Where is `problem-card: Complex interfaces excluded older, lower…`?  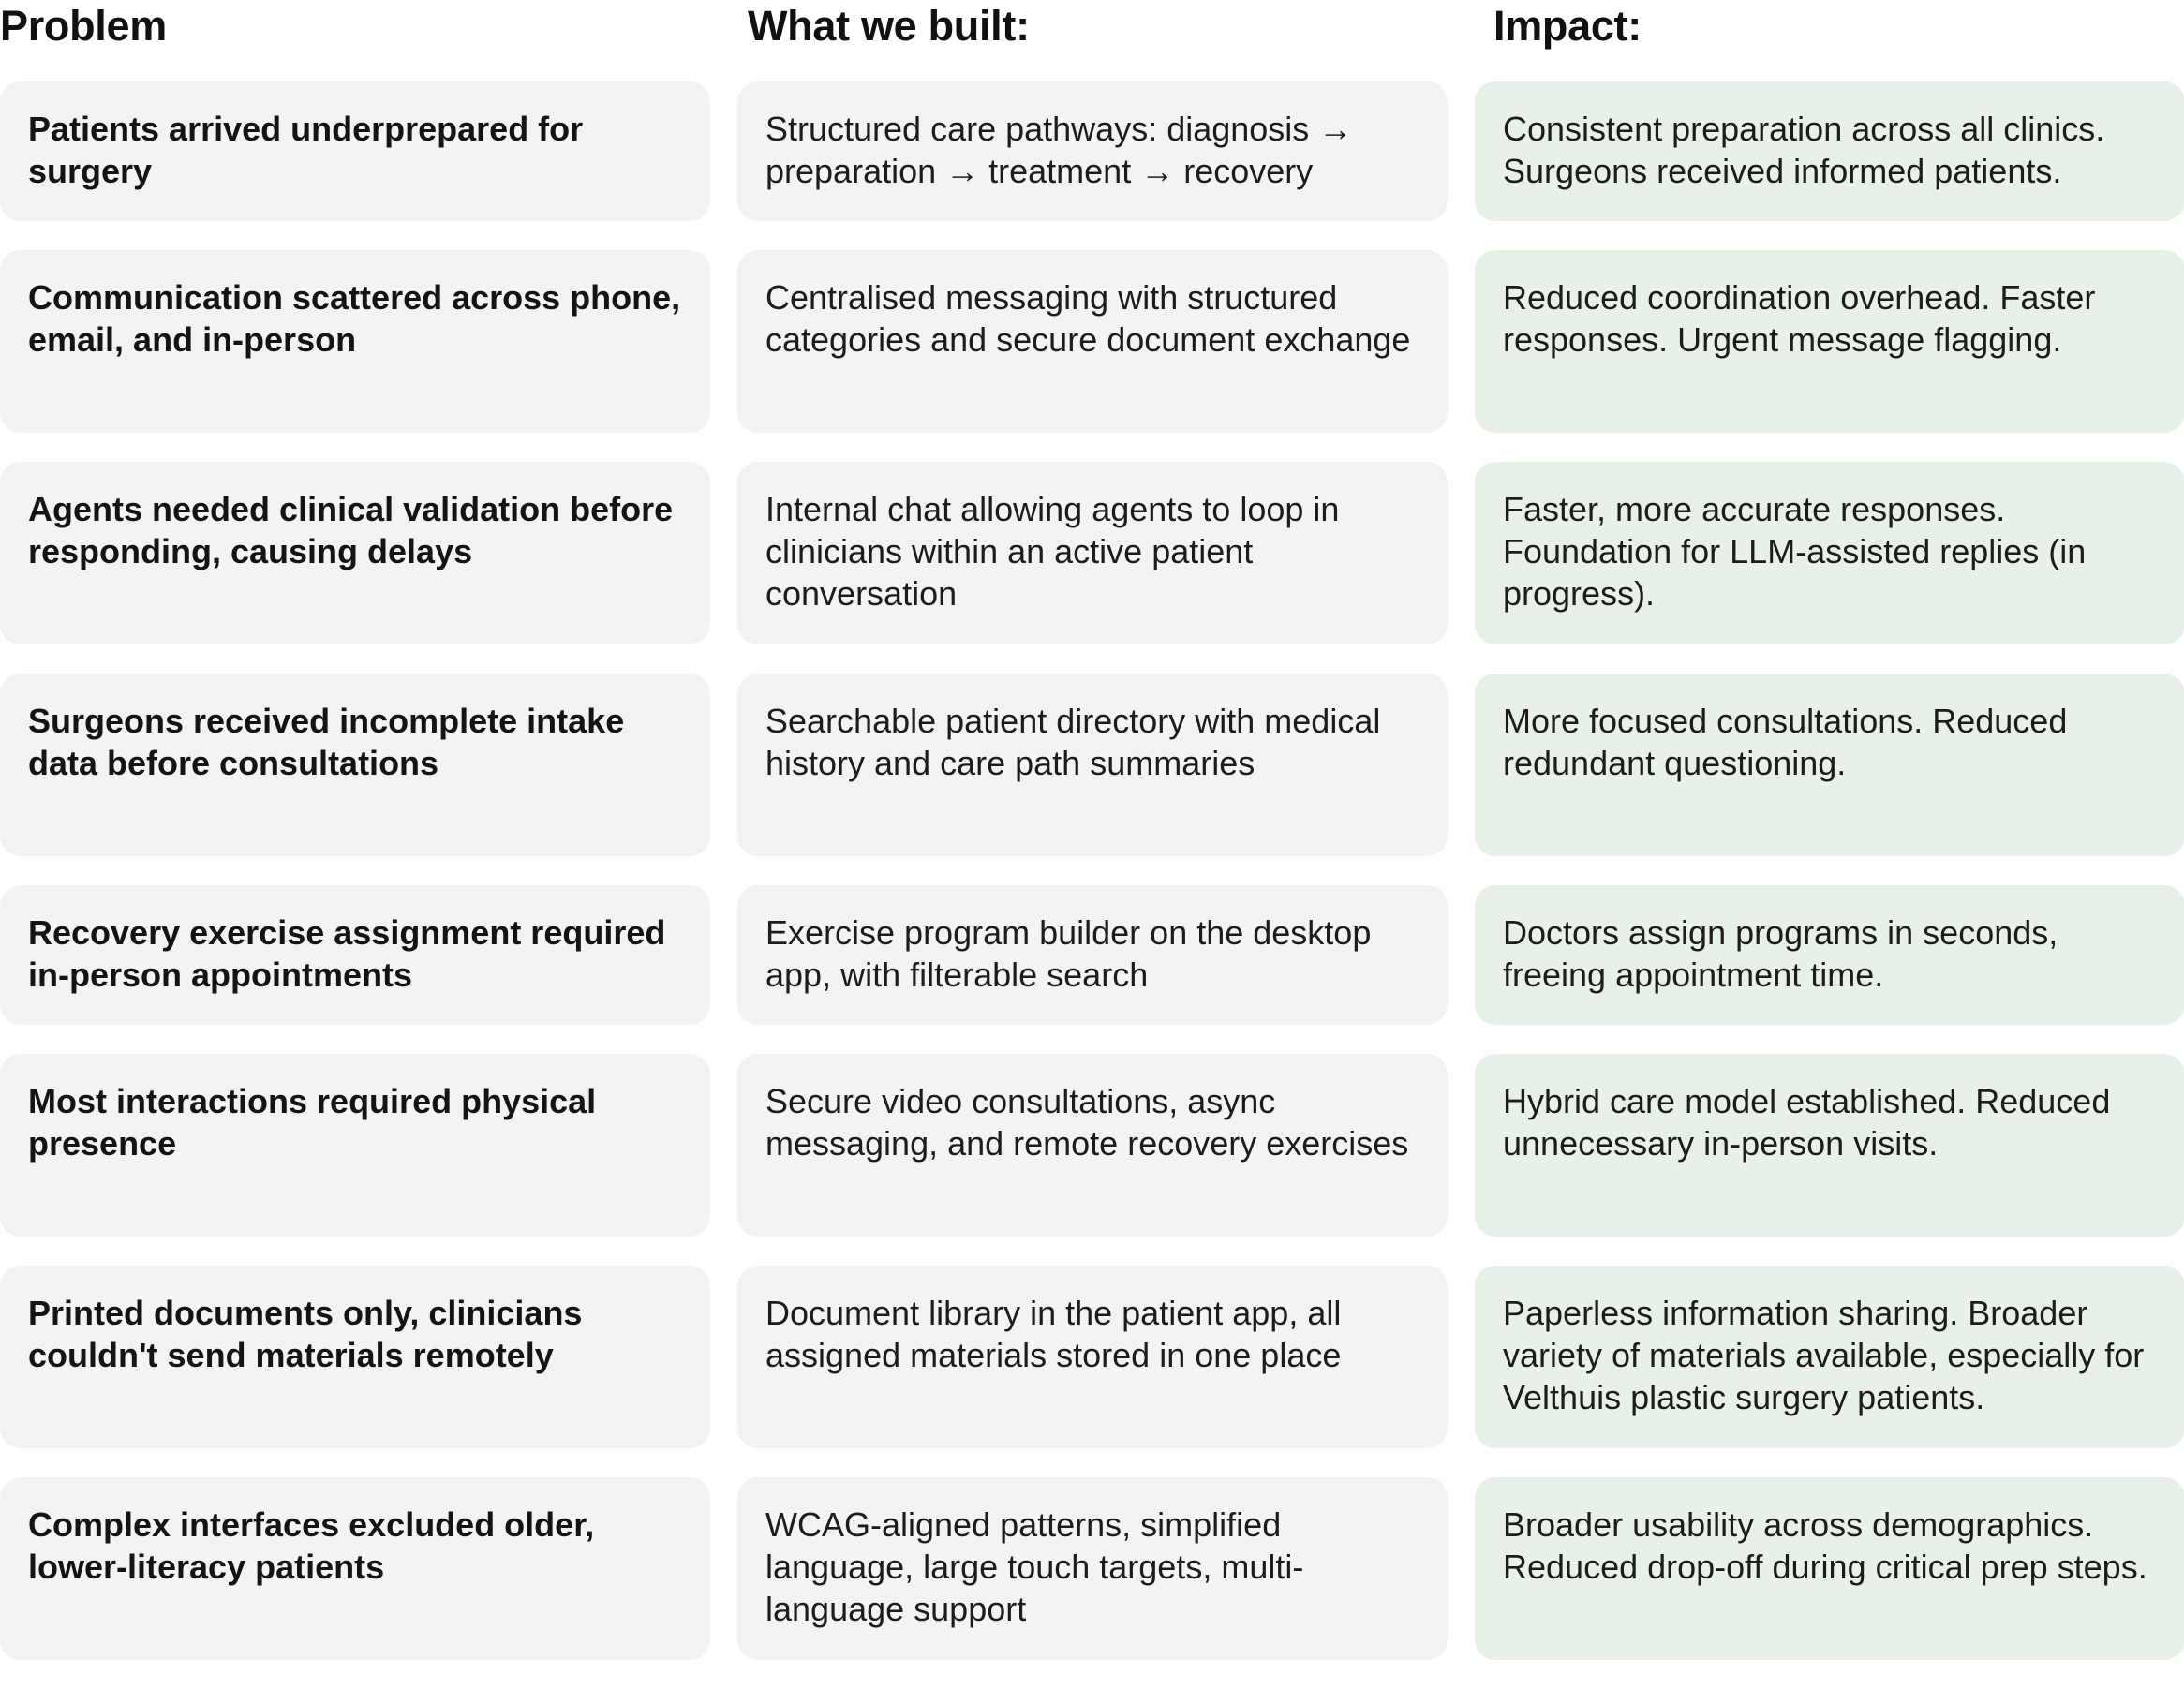 problem-card: Complex interfaces excluded older, lower… is located at coordinates (355, 1568).